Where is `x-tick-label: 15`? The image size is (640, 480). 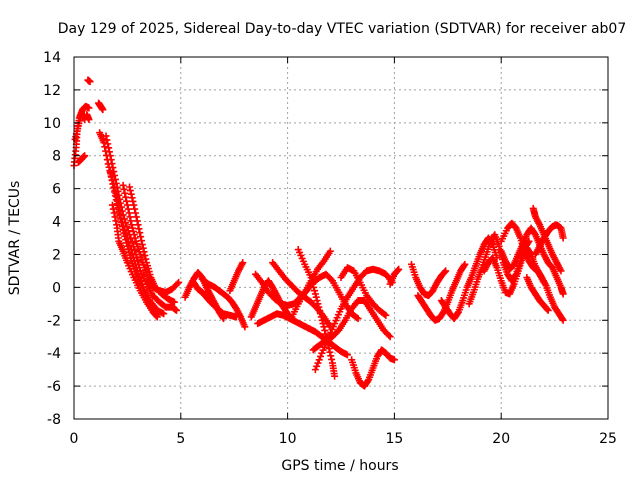
x-tick-label: 15 is located at coordinates (394, 439).